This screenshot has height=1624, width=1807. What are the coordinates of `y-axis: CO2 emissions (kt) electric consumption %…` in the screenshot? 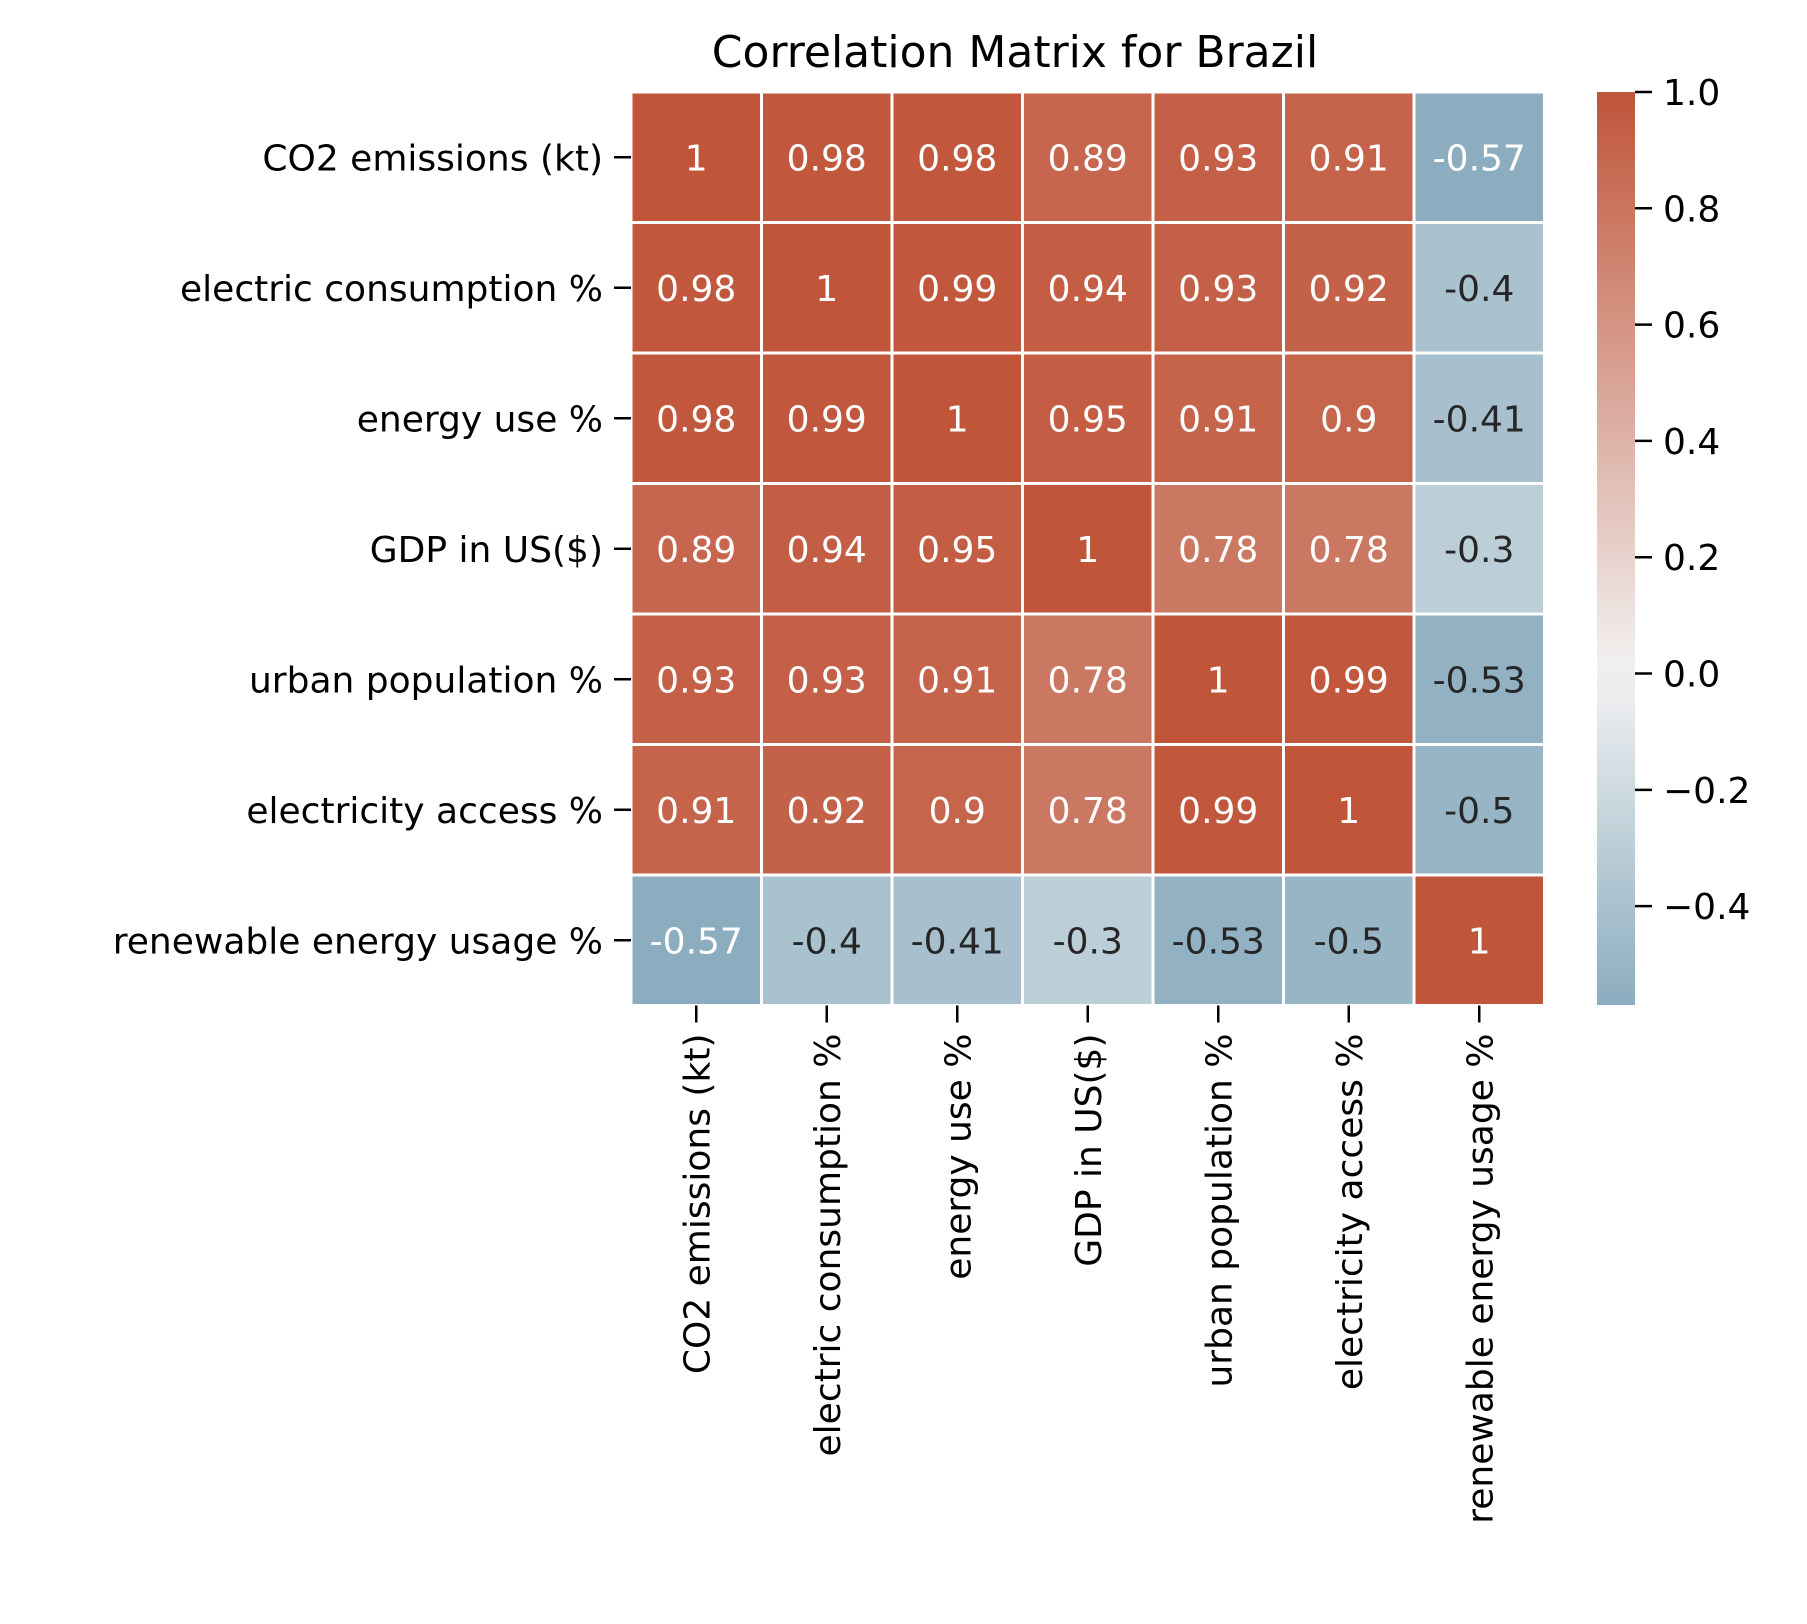 It's located at (372, 550).